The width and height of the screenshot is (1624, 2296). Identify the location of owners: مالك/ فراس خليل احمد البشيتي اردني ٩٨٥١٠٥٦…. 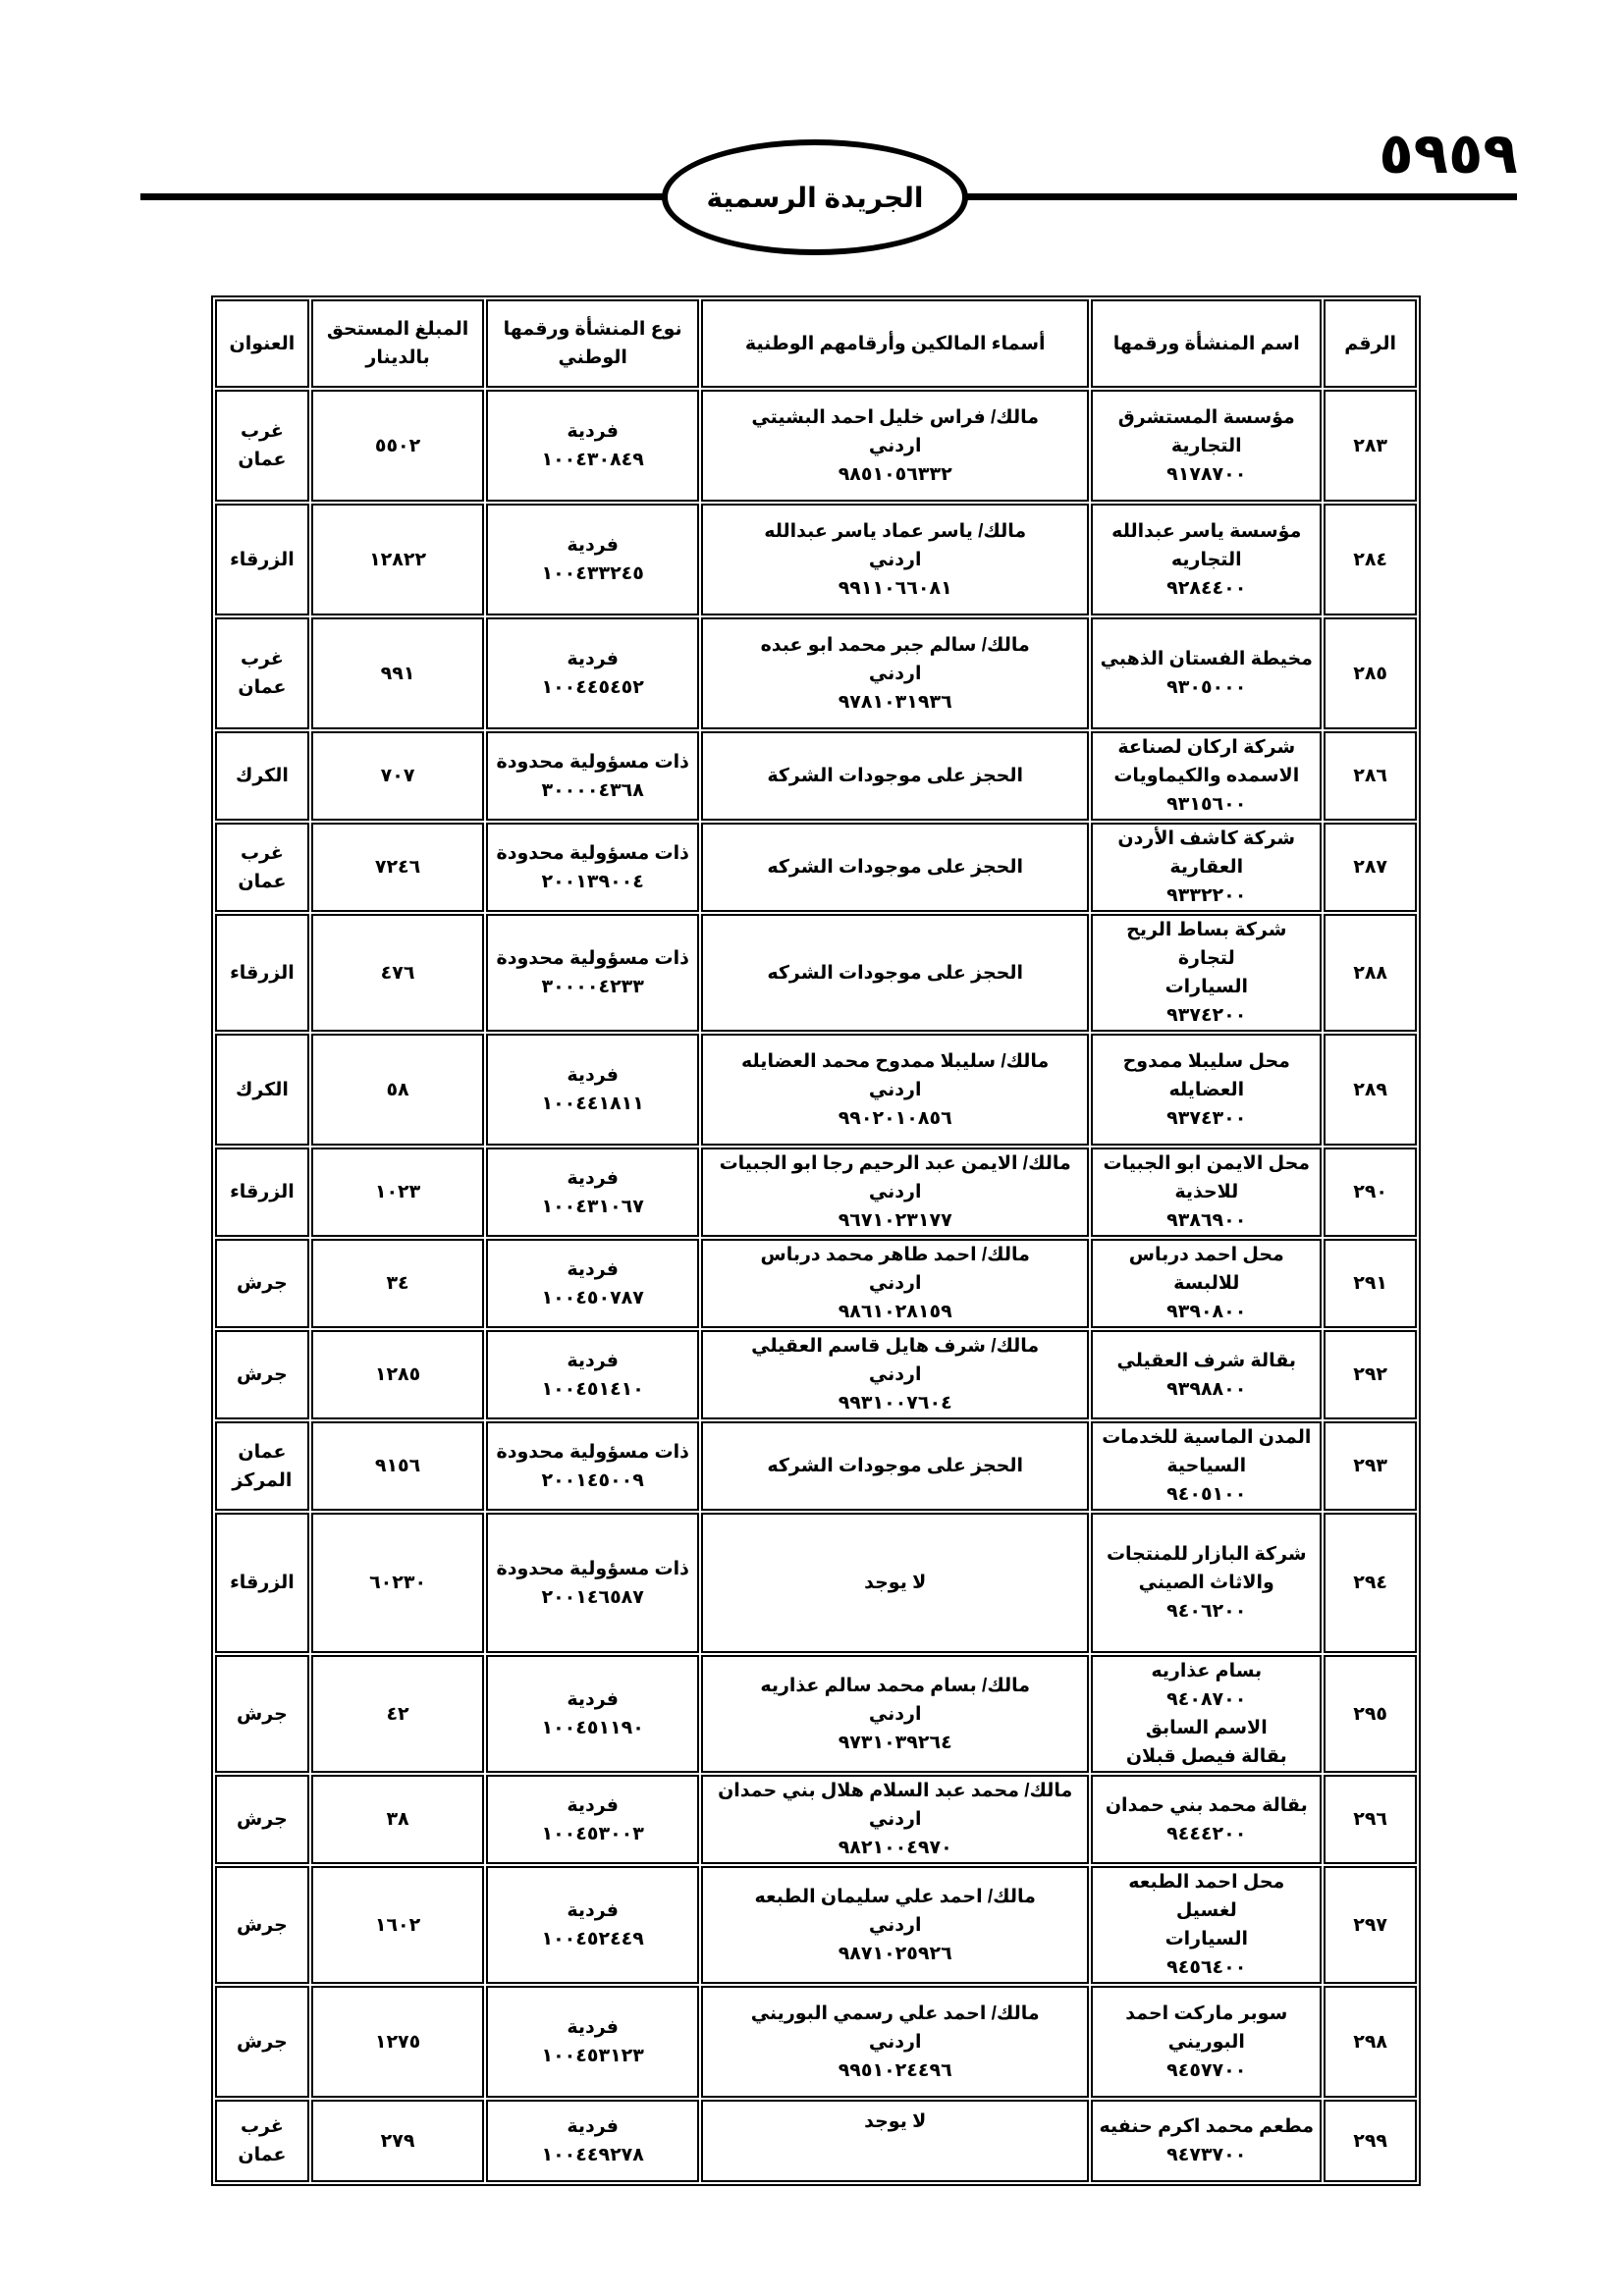
(895, 446).